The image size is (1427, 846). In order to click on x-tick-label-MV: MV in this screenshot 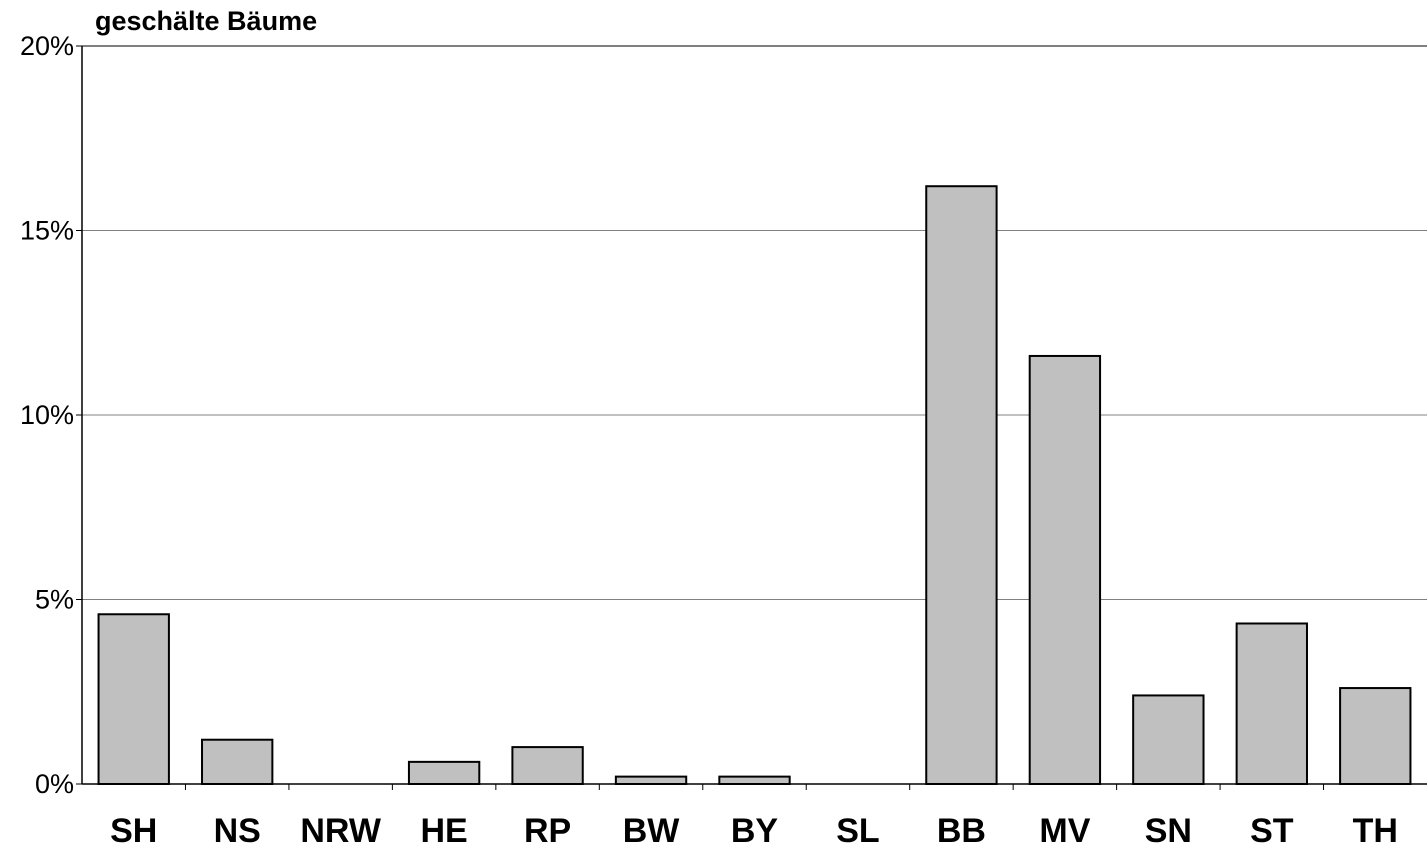, I will do `click(1064, 829)`.